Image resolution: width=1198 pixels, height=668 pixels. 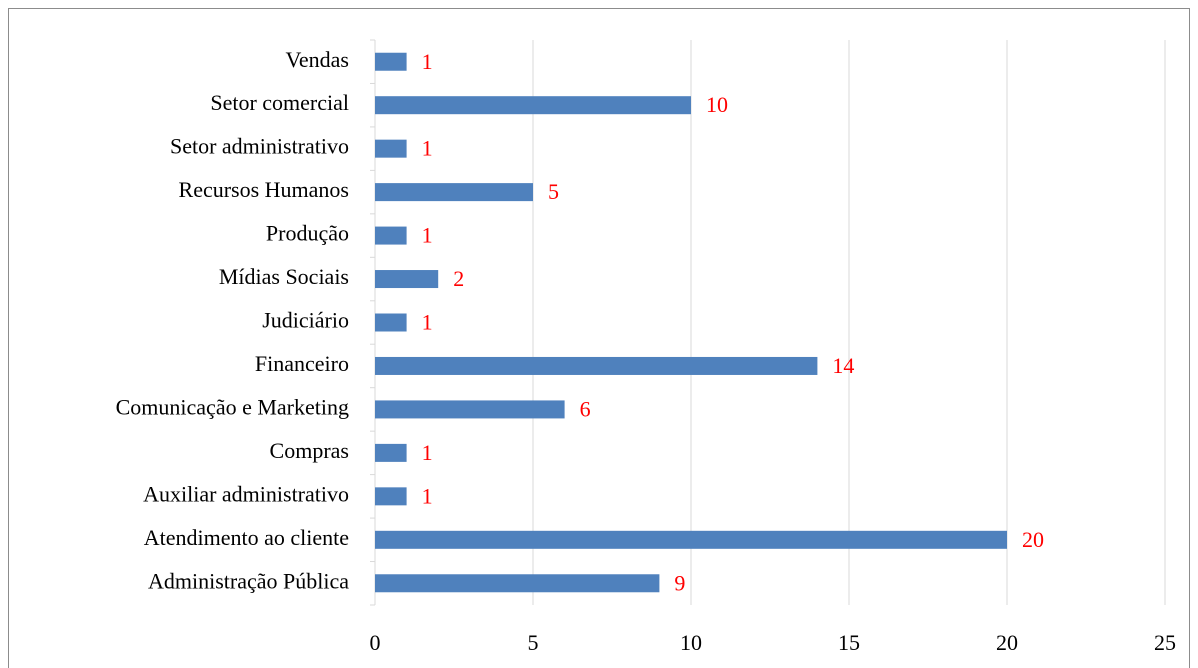 What do you see at coordinates (309, 450) in the screenshot?
I see `y-tick-label: Compras` at bounding box center [309, 450].